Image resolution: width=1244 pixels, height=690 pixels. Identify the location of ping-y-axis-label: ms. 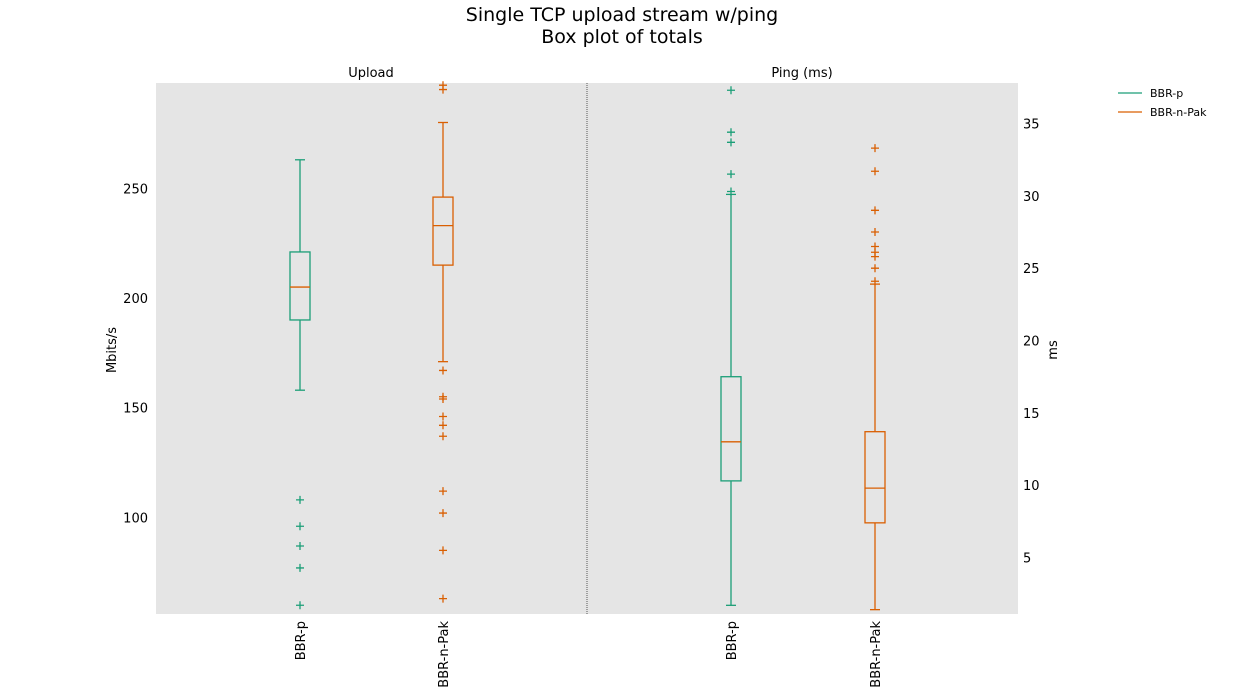
(1053, 350).